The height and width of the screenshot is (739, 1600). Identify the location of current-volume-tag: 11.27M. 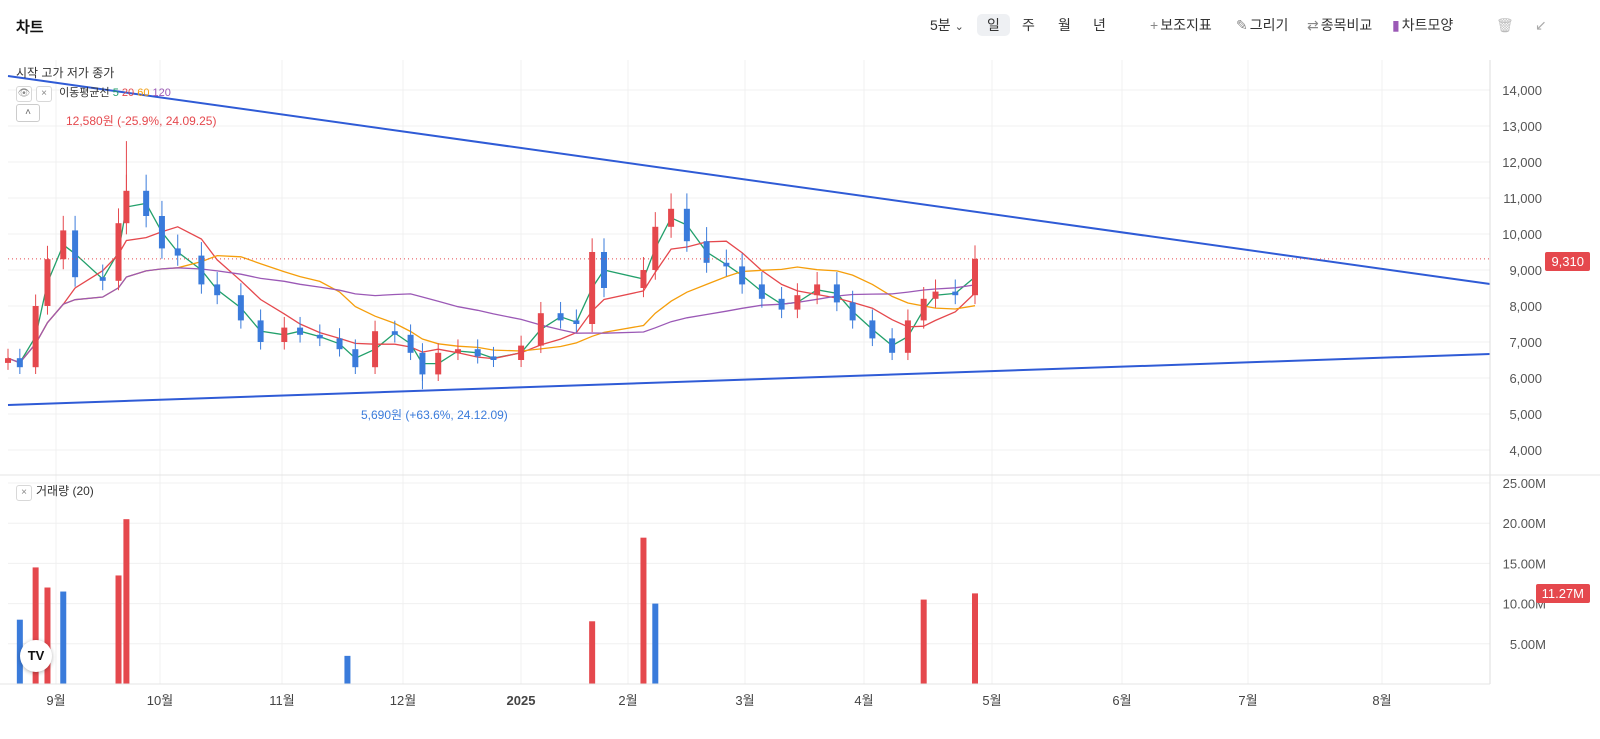
(1562, 593).